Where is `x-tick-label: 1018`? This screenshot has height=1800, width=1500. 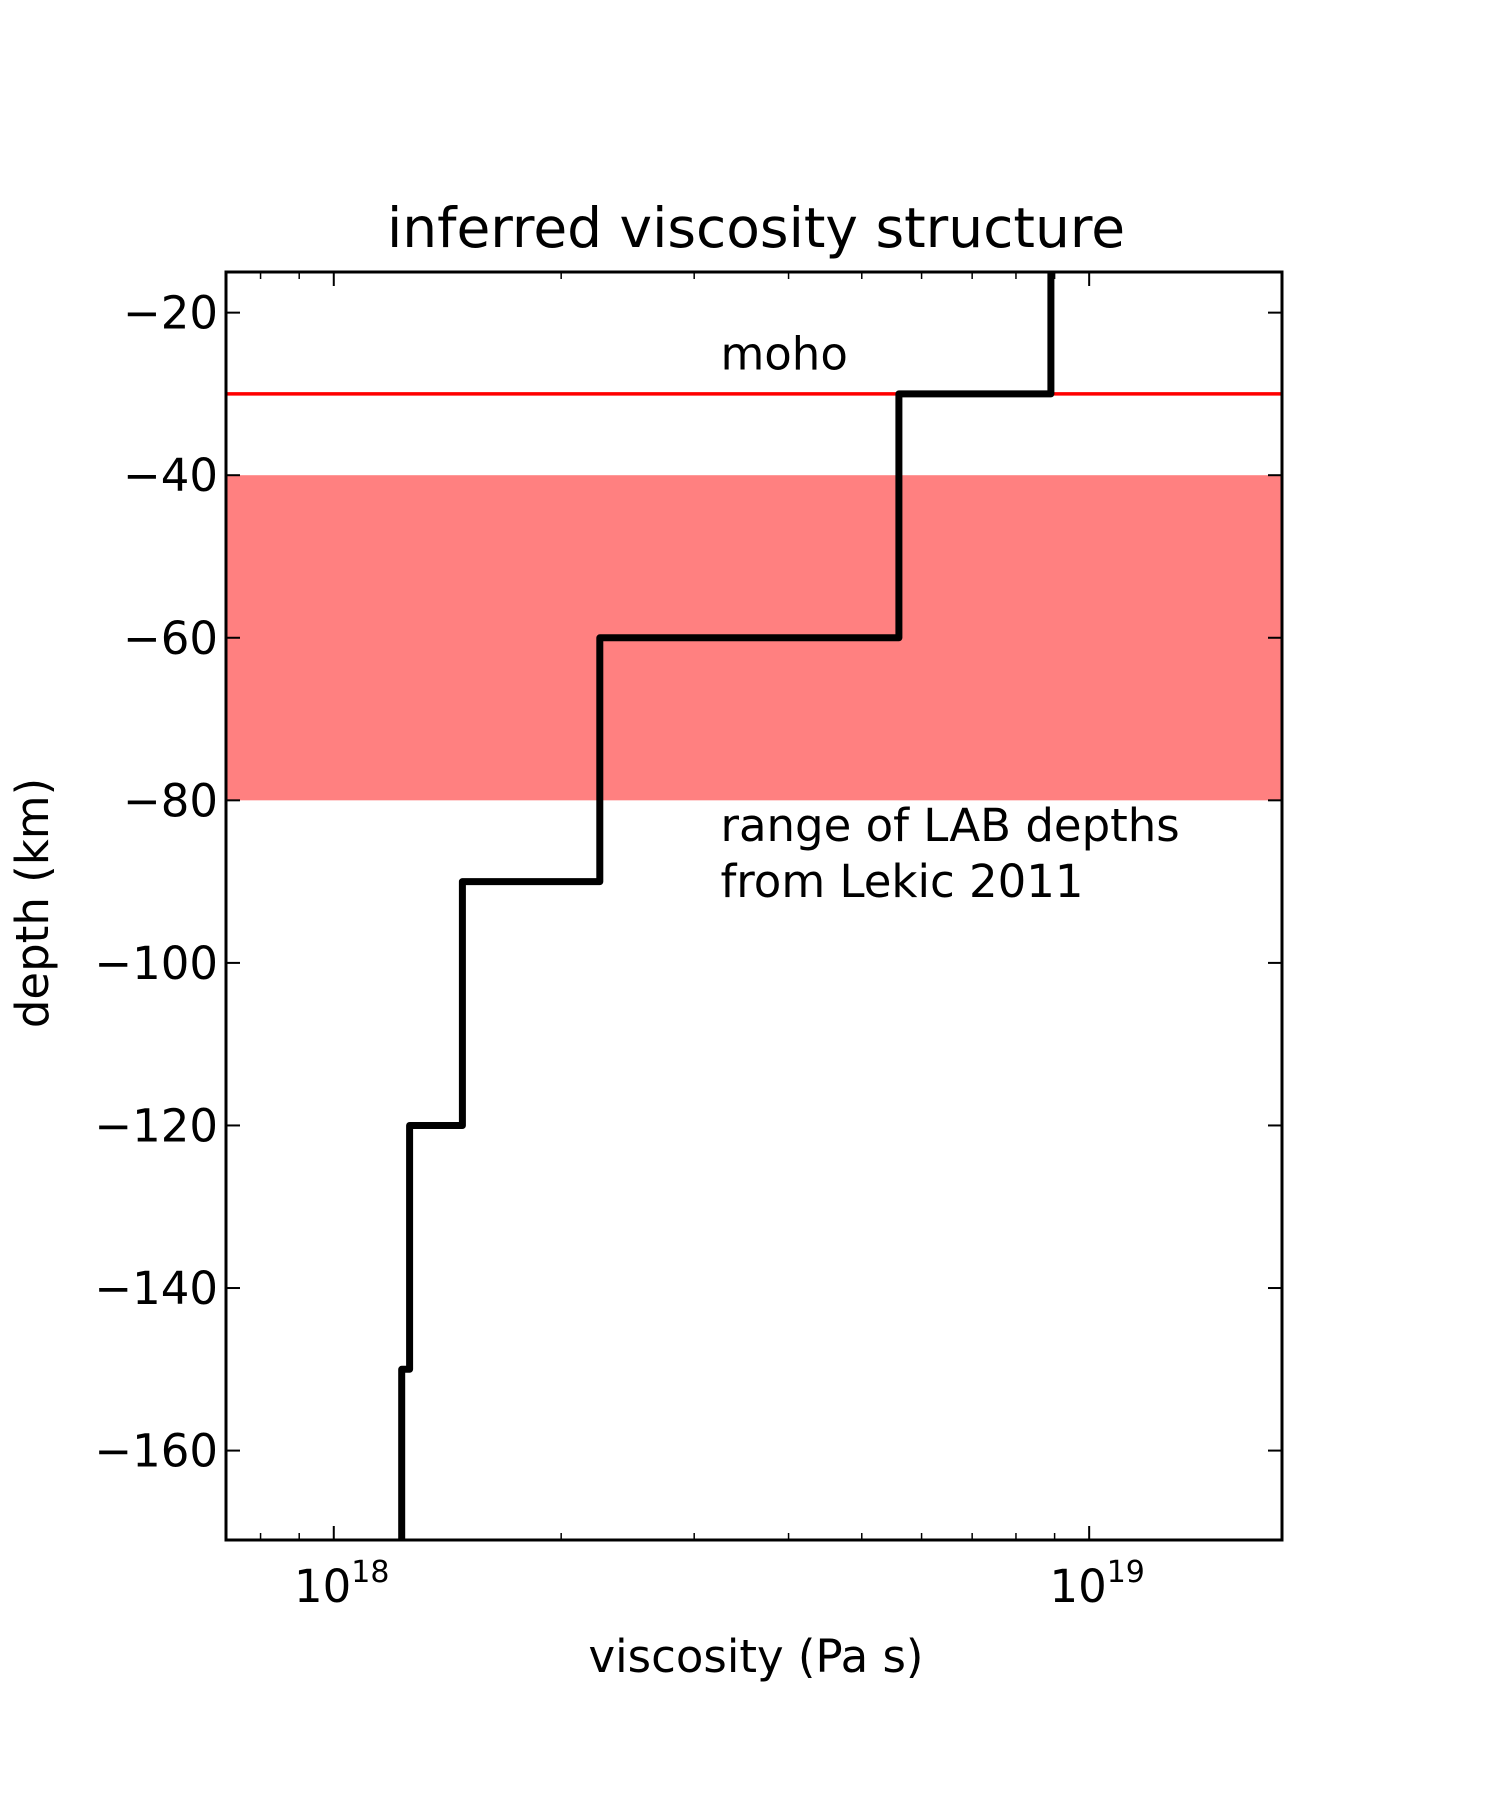
x-tick-label: 1018 is located at coordinates (341, 1584).